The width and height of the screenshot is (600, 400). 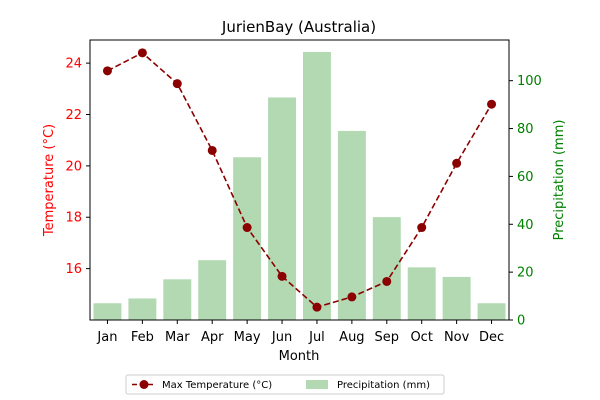 I want to click on x-tick-label: Nov, so click(x=457, y=337).